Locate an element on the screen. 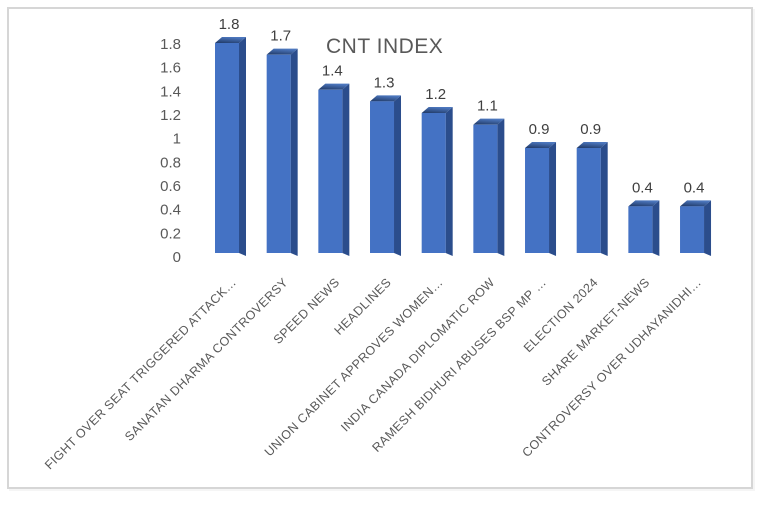 The image size is (761, 506). bar-value-label: 1.3 is located at coordinates (384, 82).